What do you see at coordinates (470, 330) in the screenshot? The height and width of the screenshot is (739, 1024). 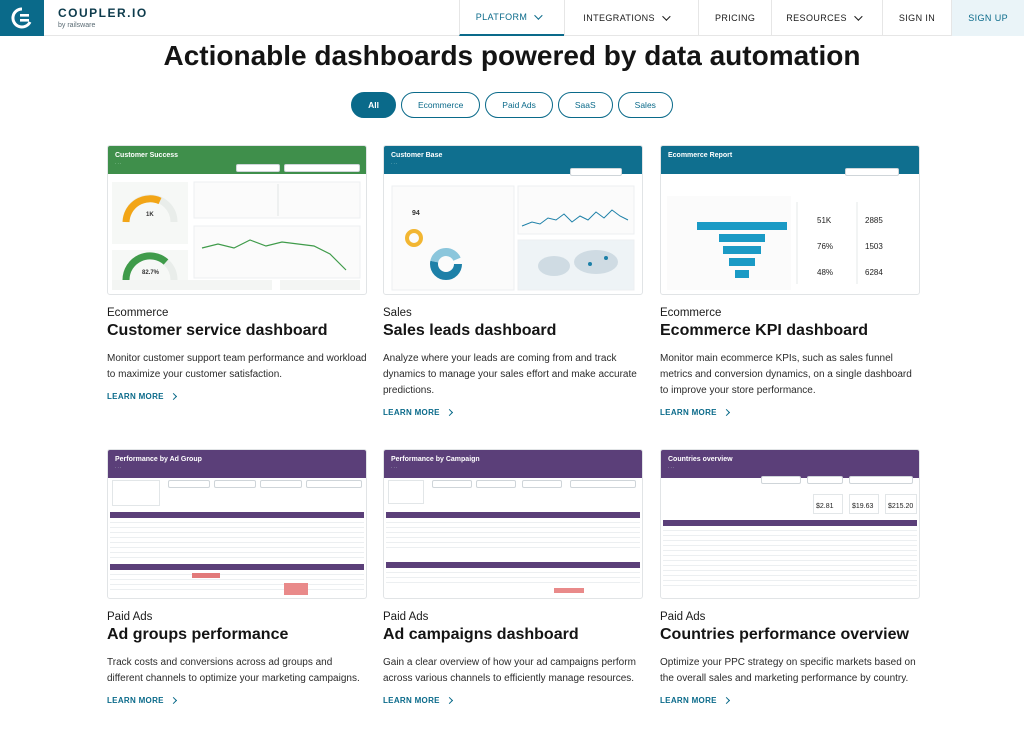 I see `card-title: Sales leads dashboard` at bounding box center [470, 330].